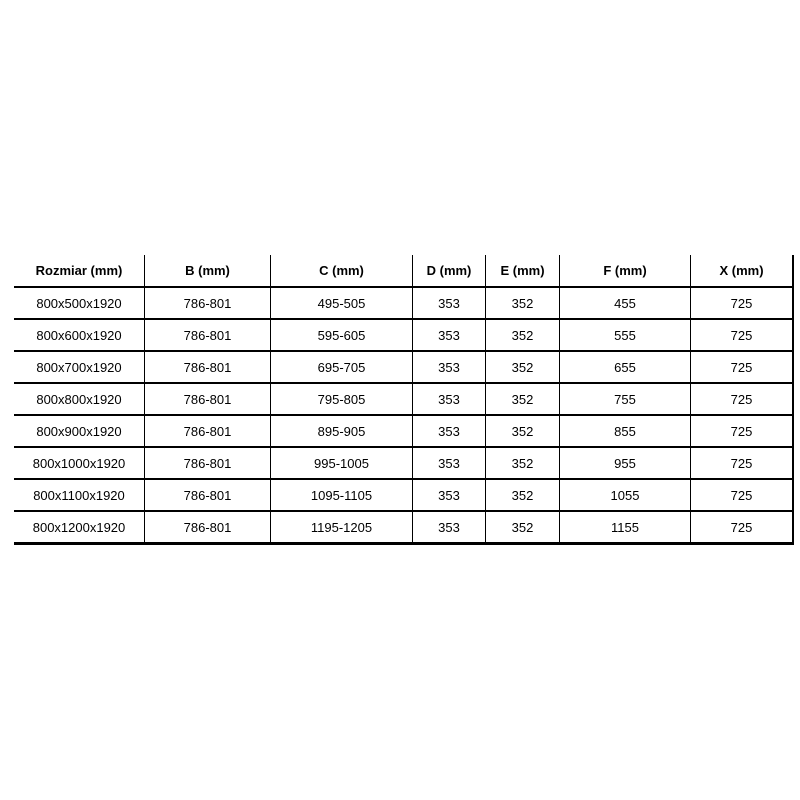  Describe the element at coordinates (742, 431) in the screenshot. I see `table-cell-r4-c6: 725` at that location.